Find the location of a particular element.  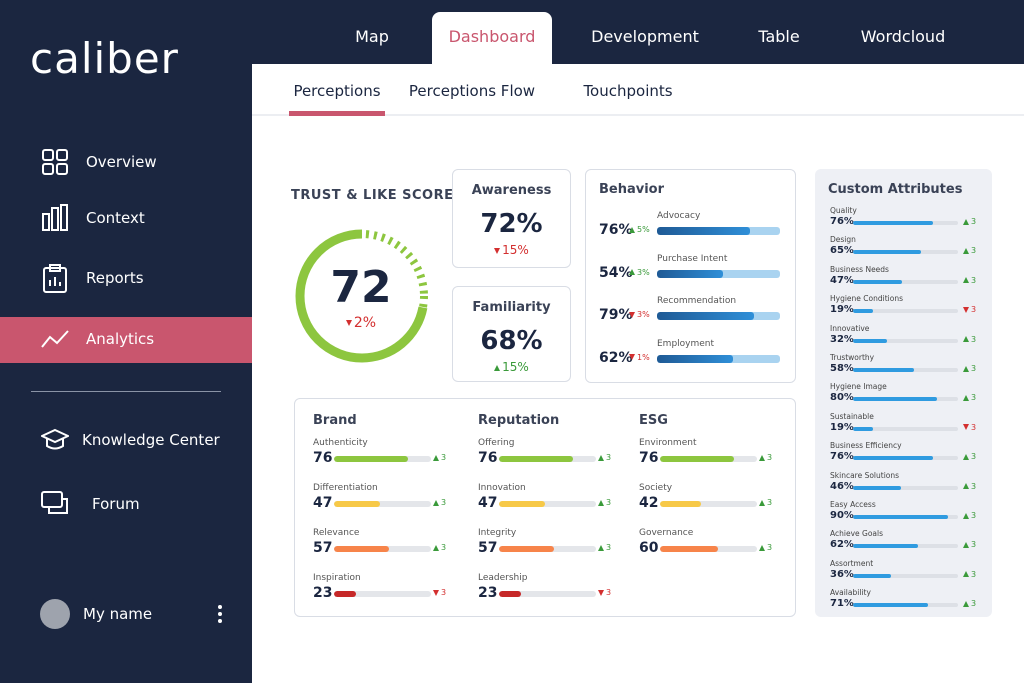

attribute-label: Business Efficiency is located at coordinates (866, 446).